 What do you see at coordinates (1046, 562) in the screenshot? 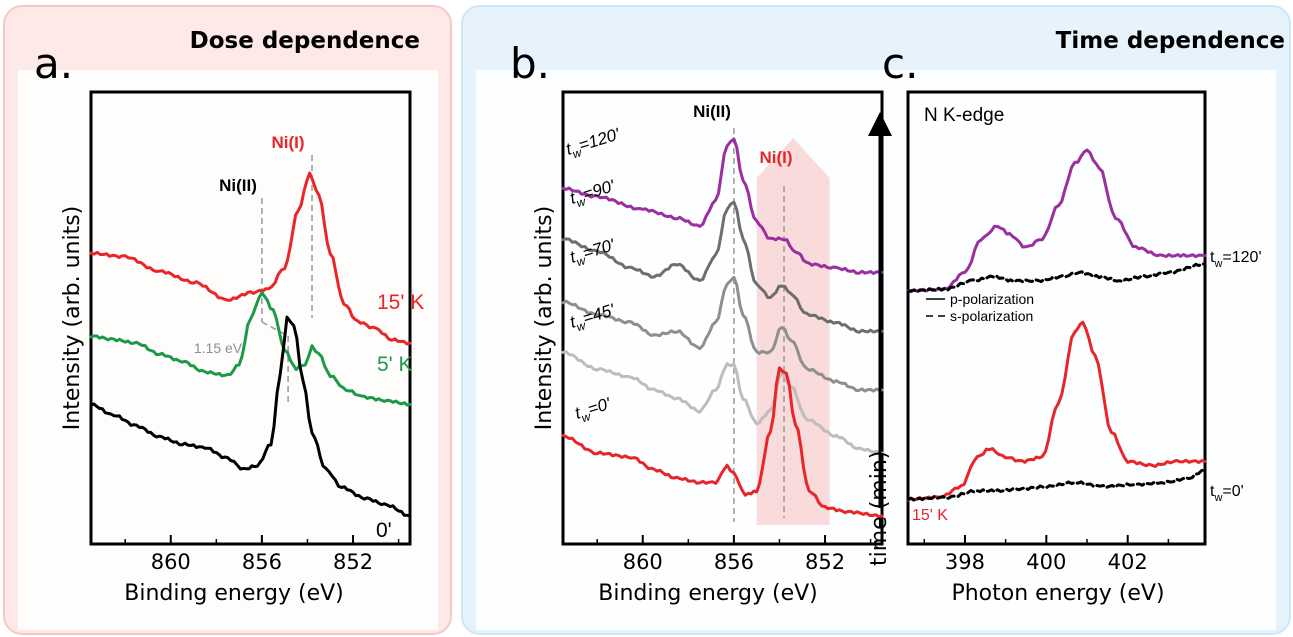
I see `xtick-label-c-1: 400` at bounding box center [1046, 562].